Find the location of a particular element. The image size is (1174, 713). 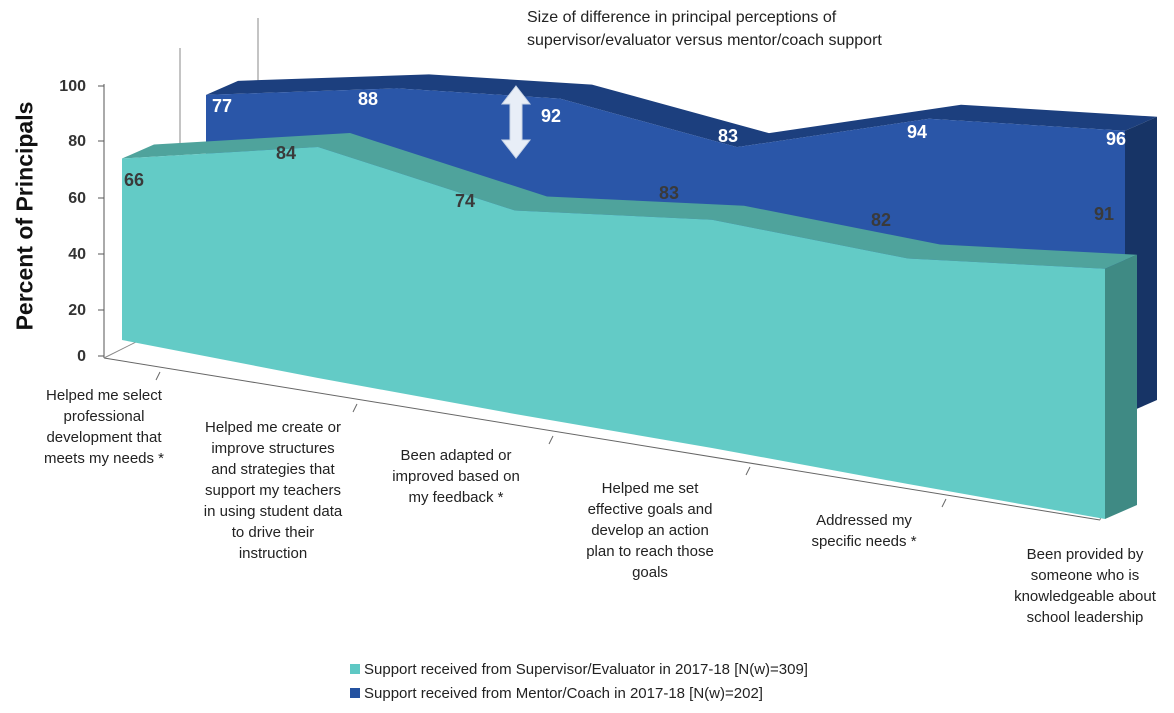

y-tick-label: 100 is located at coordinates (72, 86).